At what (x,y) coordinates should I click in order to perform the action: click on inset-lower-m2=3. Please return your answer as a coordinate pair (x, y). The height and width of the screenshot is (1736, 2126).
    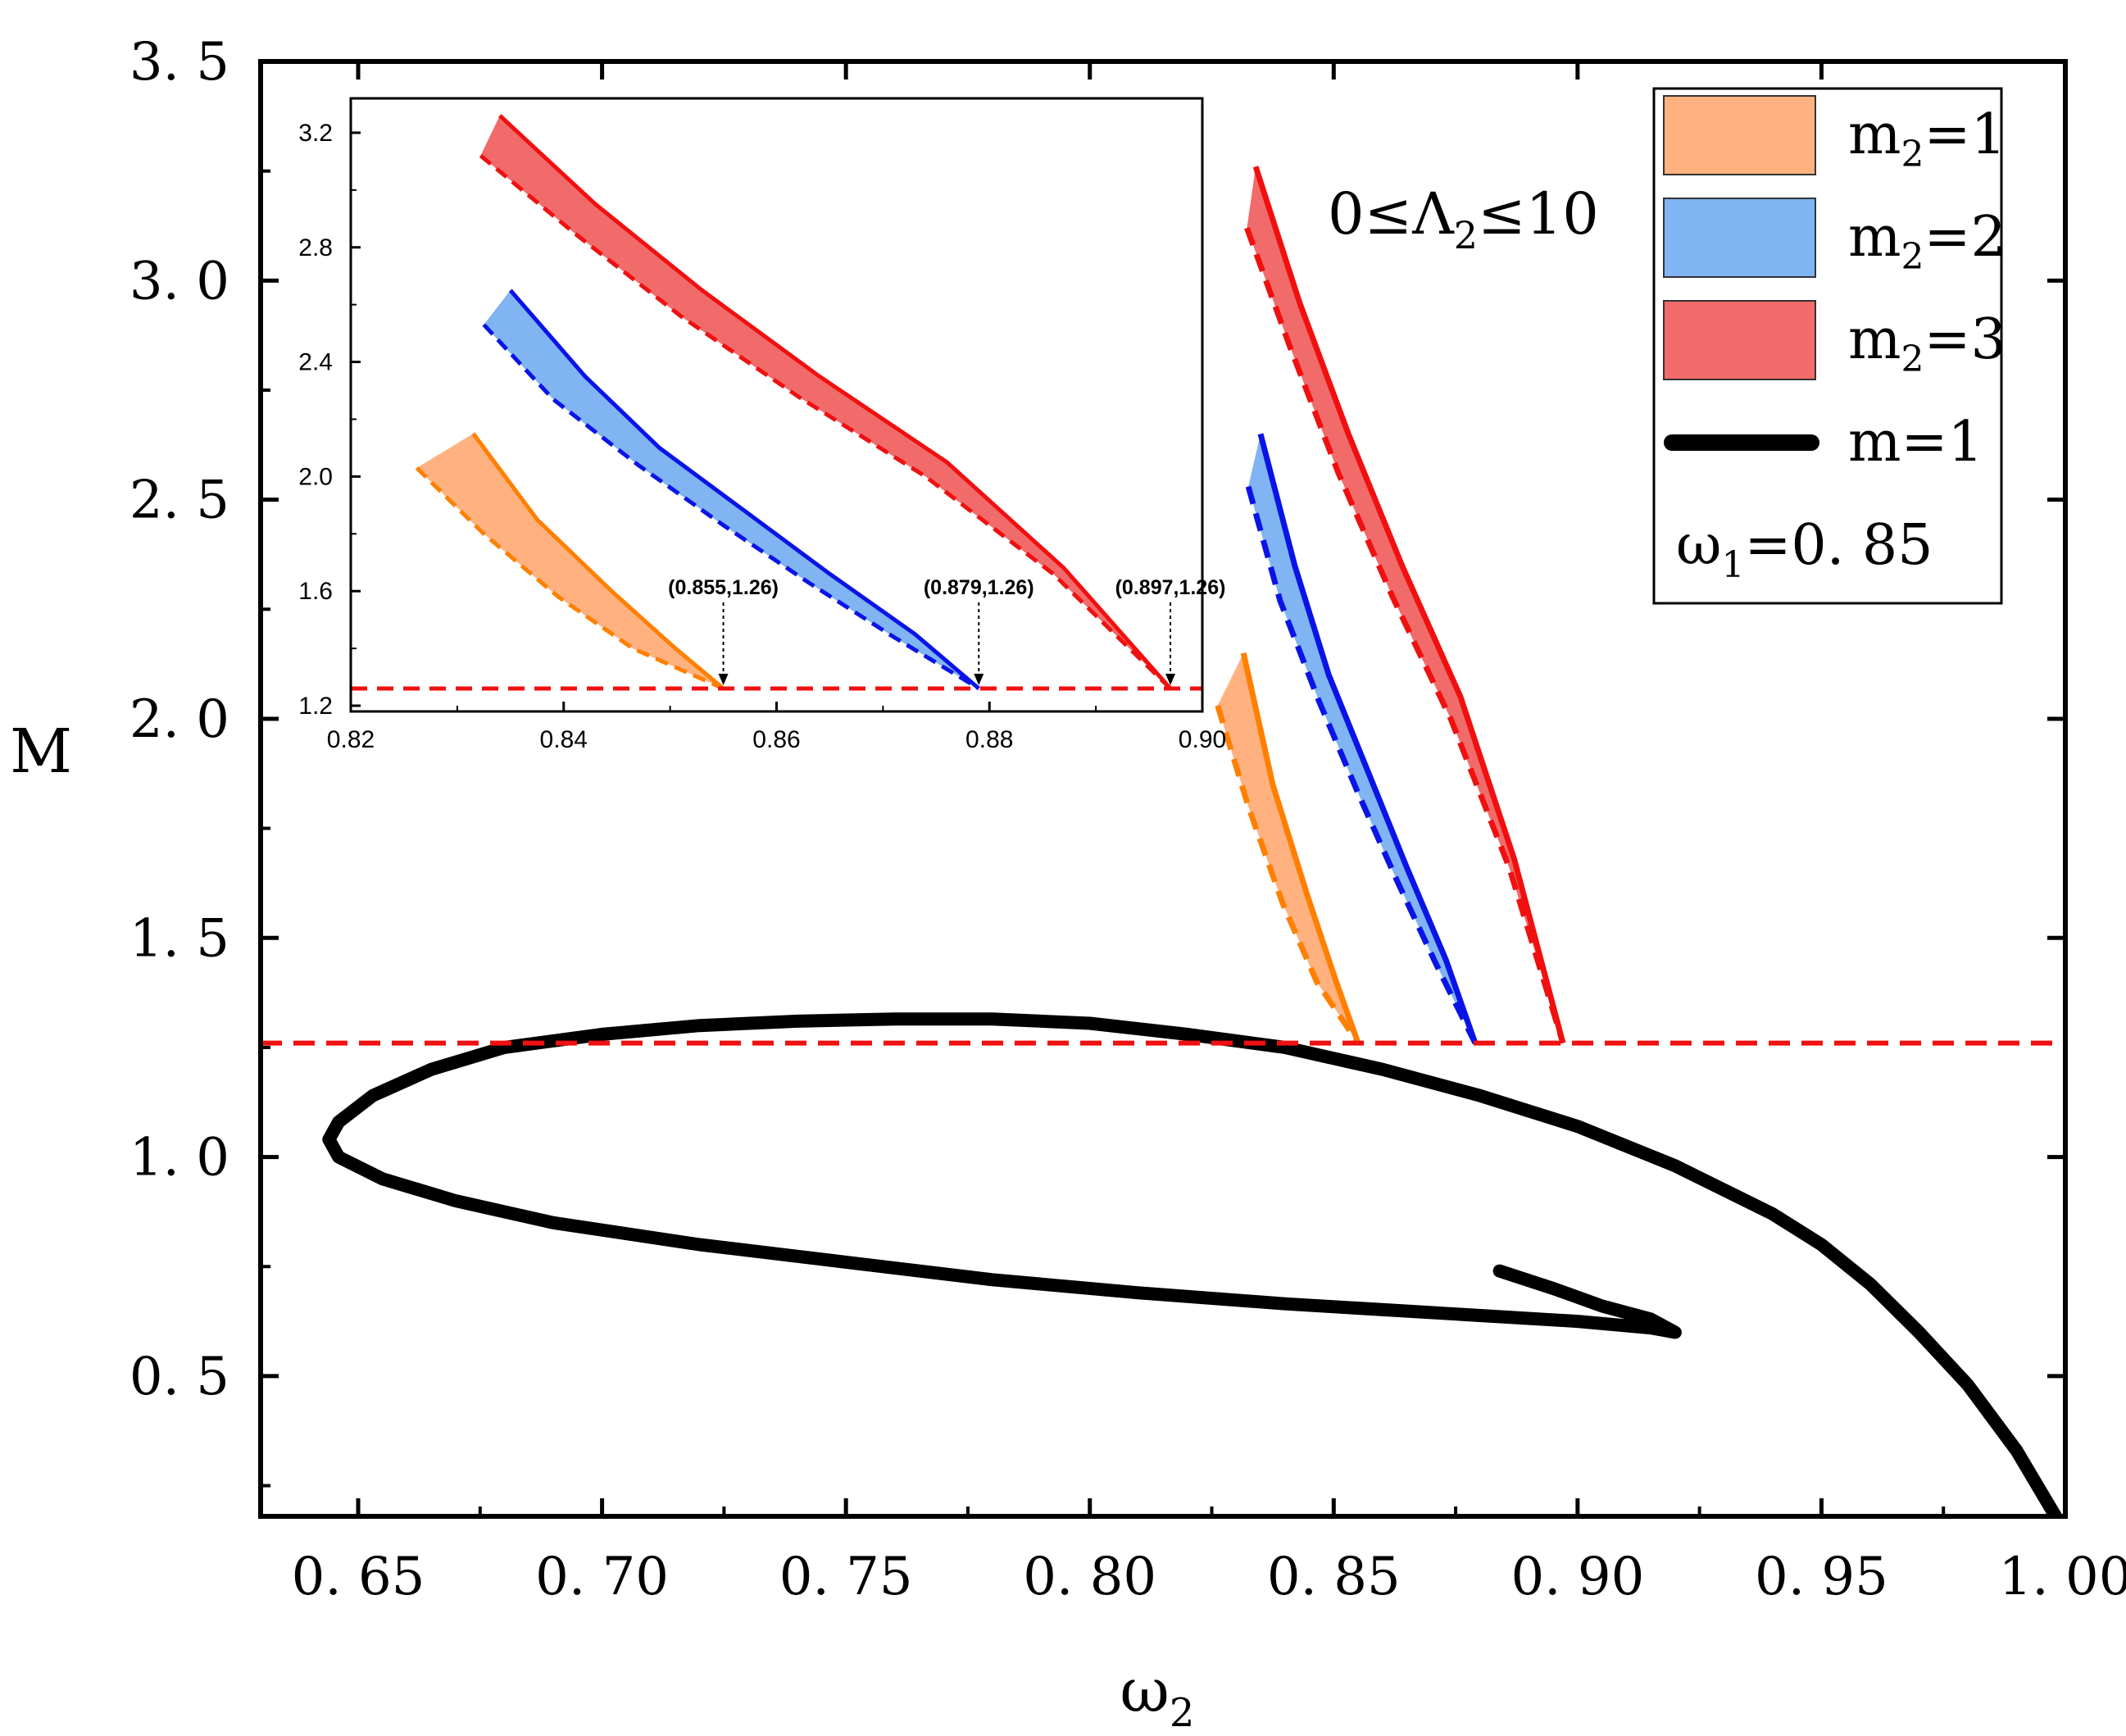
    Looking at the image, I should click on (825, 421).